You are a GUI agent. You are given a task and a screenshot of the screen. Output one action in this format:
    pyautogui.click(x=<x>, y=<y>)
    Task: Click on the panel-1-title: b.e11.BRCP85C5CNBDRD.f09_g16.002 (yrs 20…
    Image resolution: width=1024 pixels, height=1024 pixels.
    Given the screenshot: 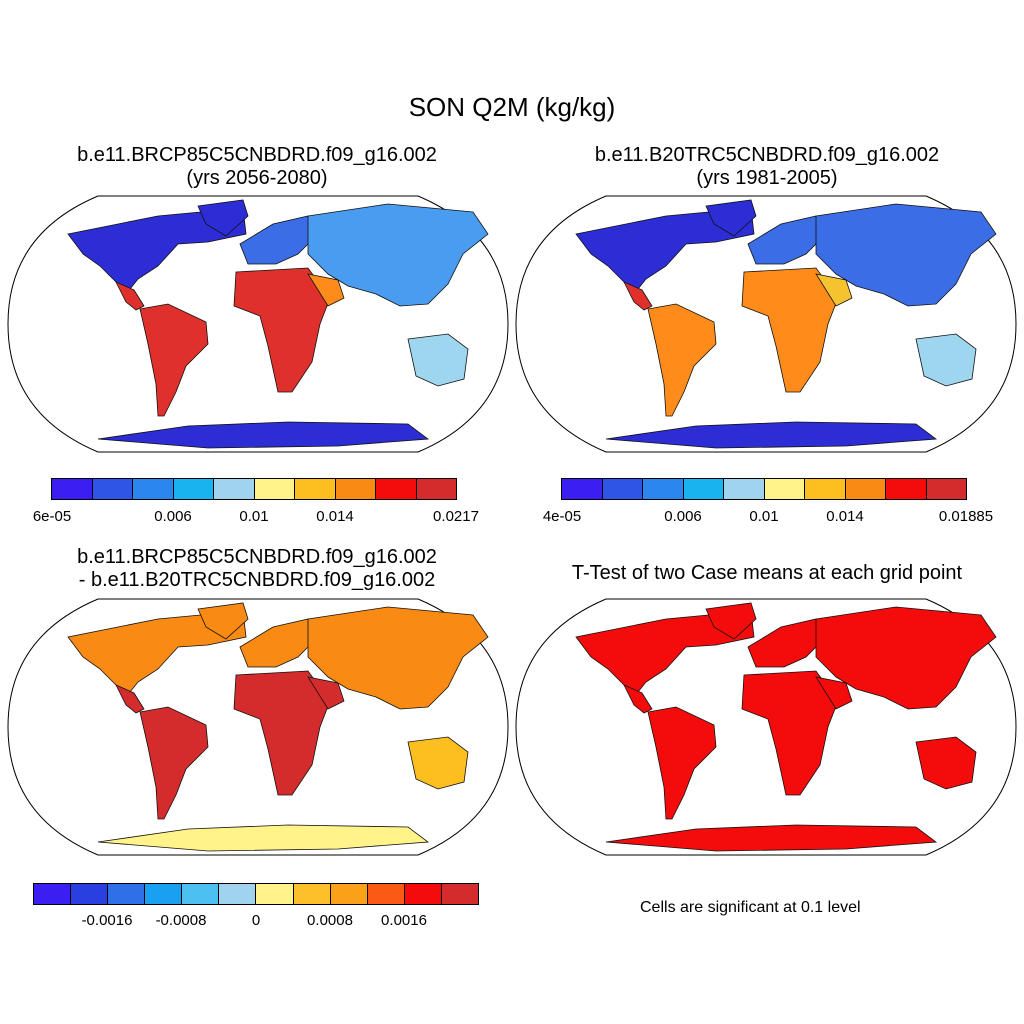 What is the action you would take?
    pyautogui.click(x=257, y=167)
    